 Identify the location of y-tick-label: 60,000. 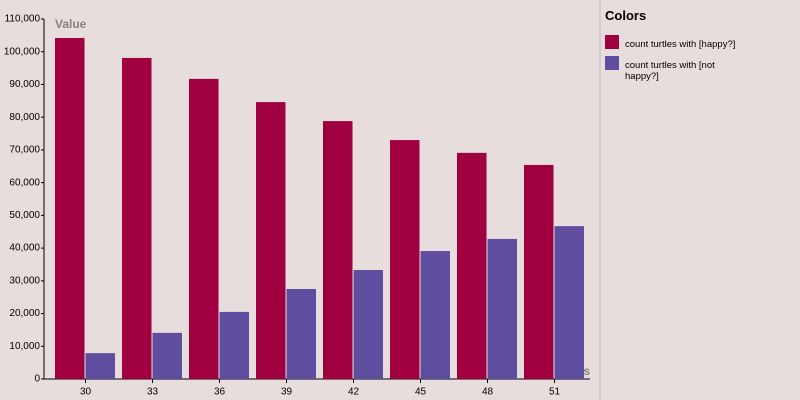
(24, 182).